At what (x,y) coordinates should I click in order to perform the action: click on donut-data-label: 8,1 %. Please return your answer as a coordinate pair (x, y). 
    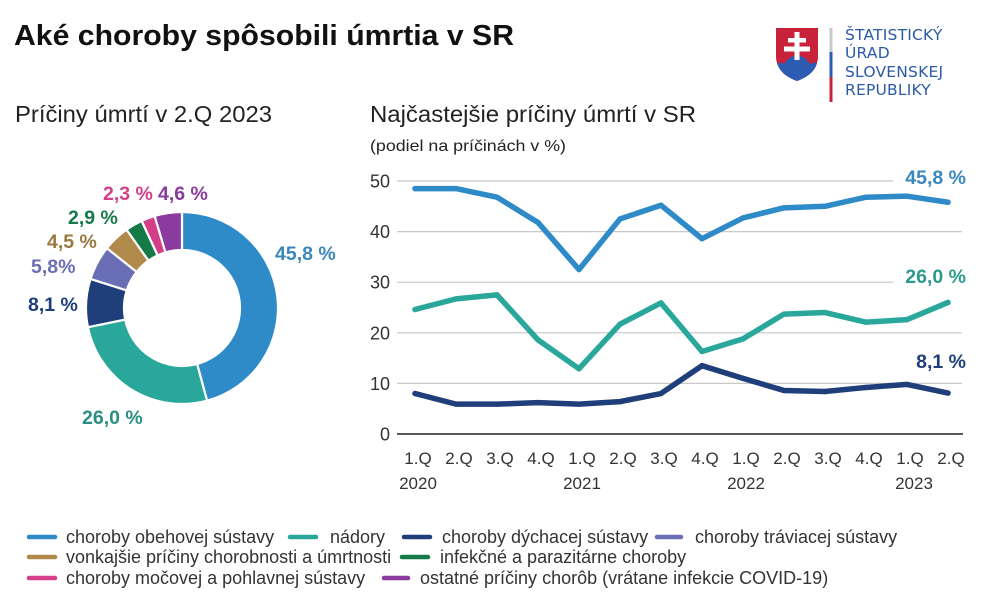
    Looking at the image, I should click on (53, 305).